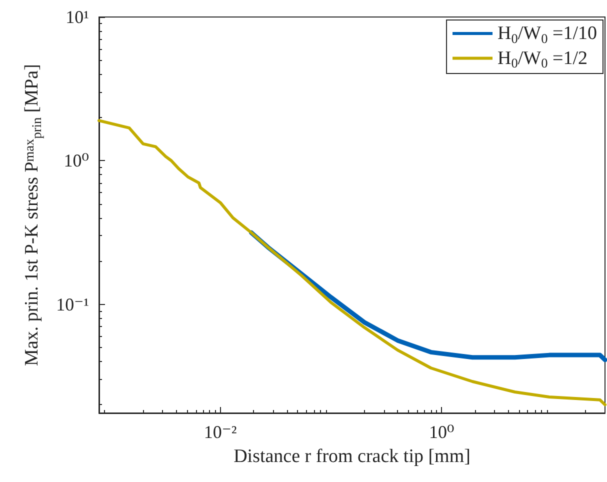 This screenshot has width=607, height=482. What do you see at coordinates (352, 456) in the screenshot?
I see `x-axis-title: Distance r from crack tip [mm]` at bounding box center [352, 456].